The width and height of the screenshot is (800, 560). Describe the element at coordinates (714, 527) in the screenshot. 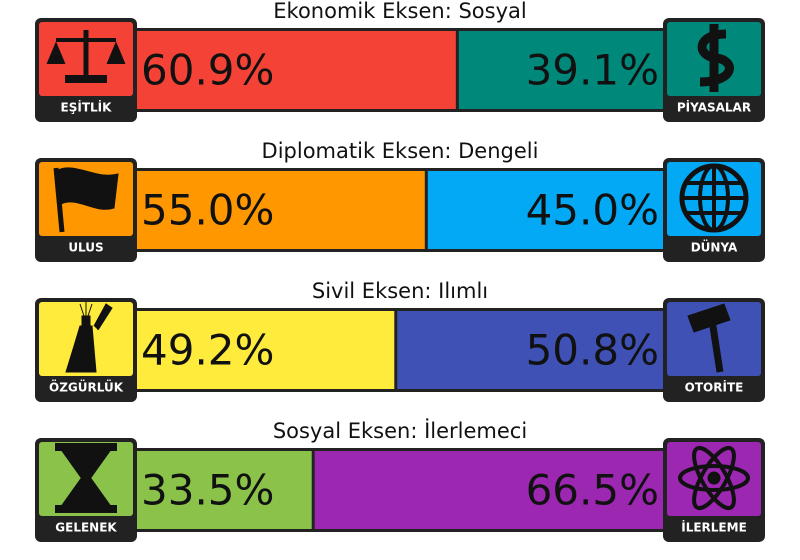

I see `icon-label: İLERLEME` at that location.